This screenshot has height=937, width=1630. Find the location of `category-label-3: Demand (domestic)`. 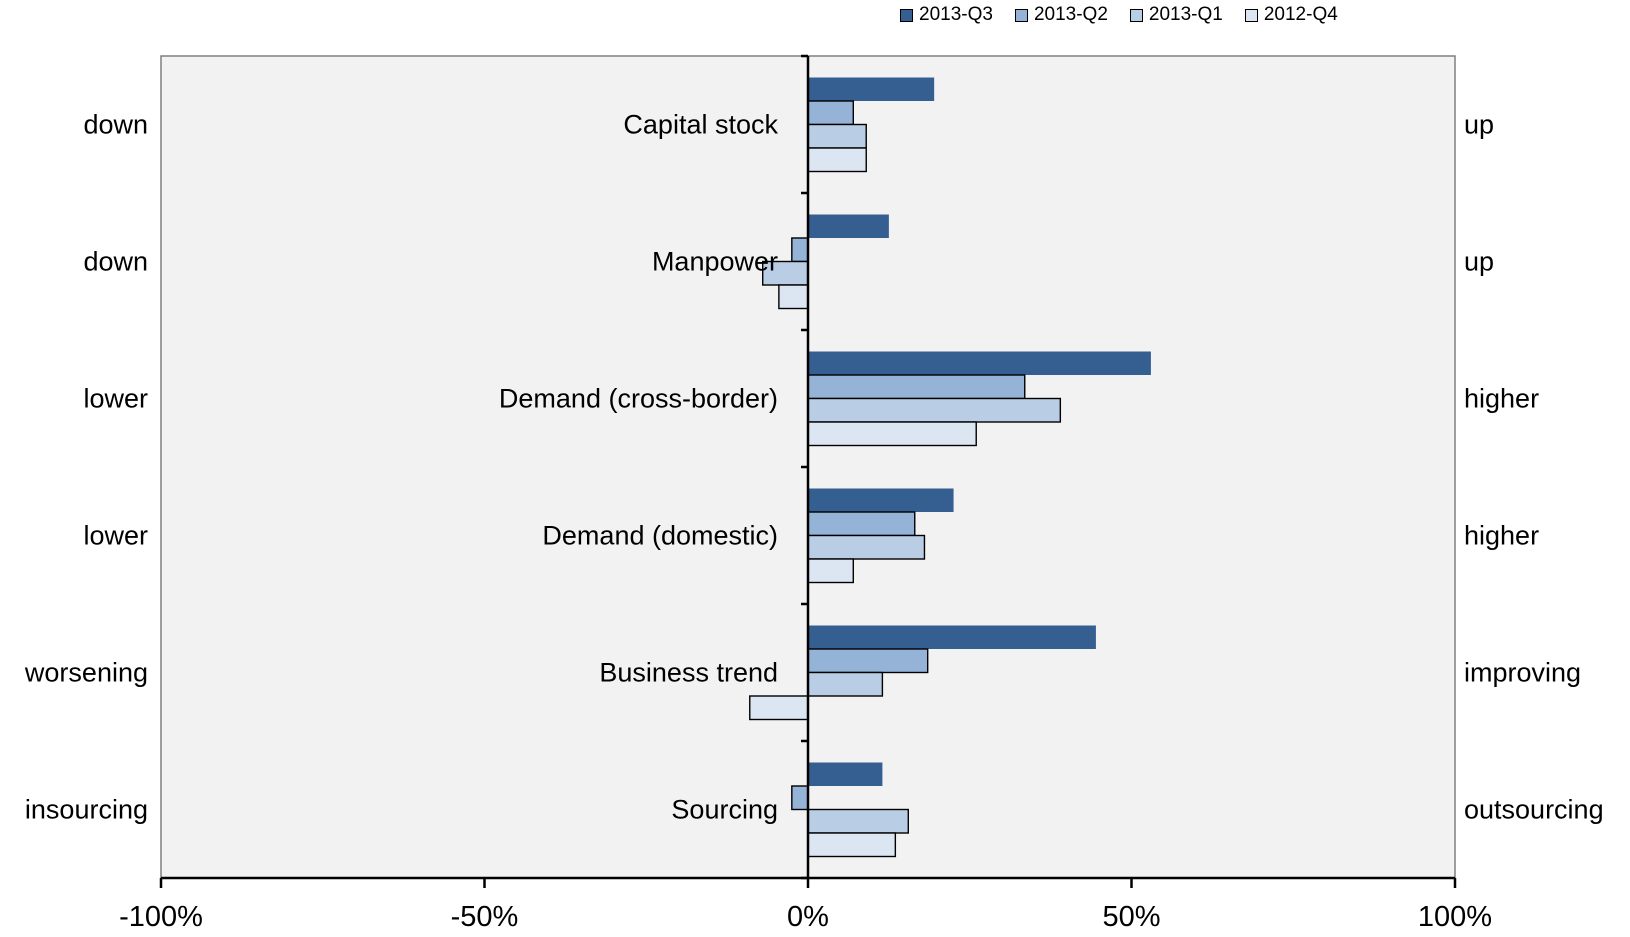

category-label-3: Demand (domestic) is located at coordinates (660, 536).